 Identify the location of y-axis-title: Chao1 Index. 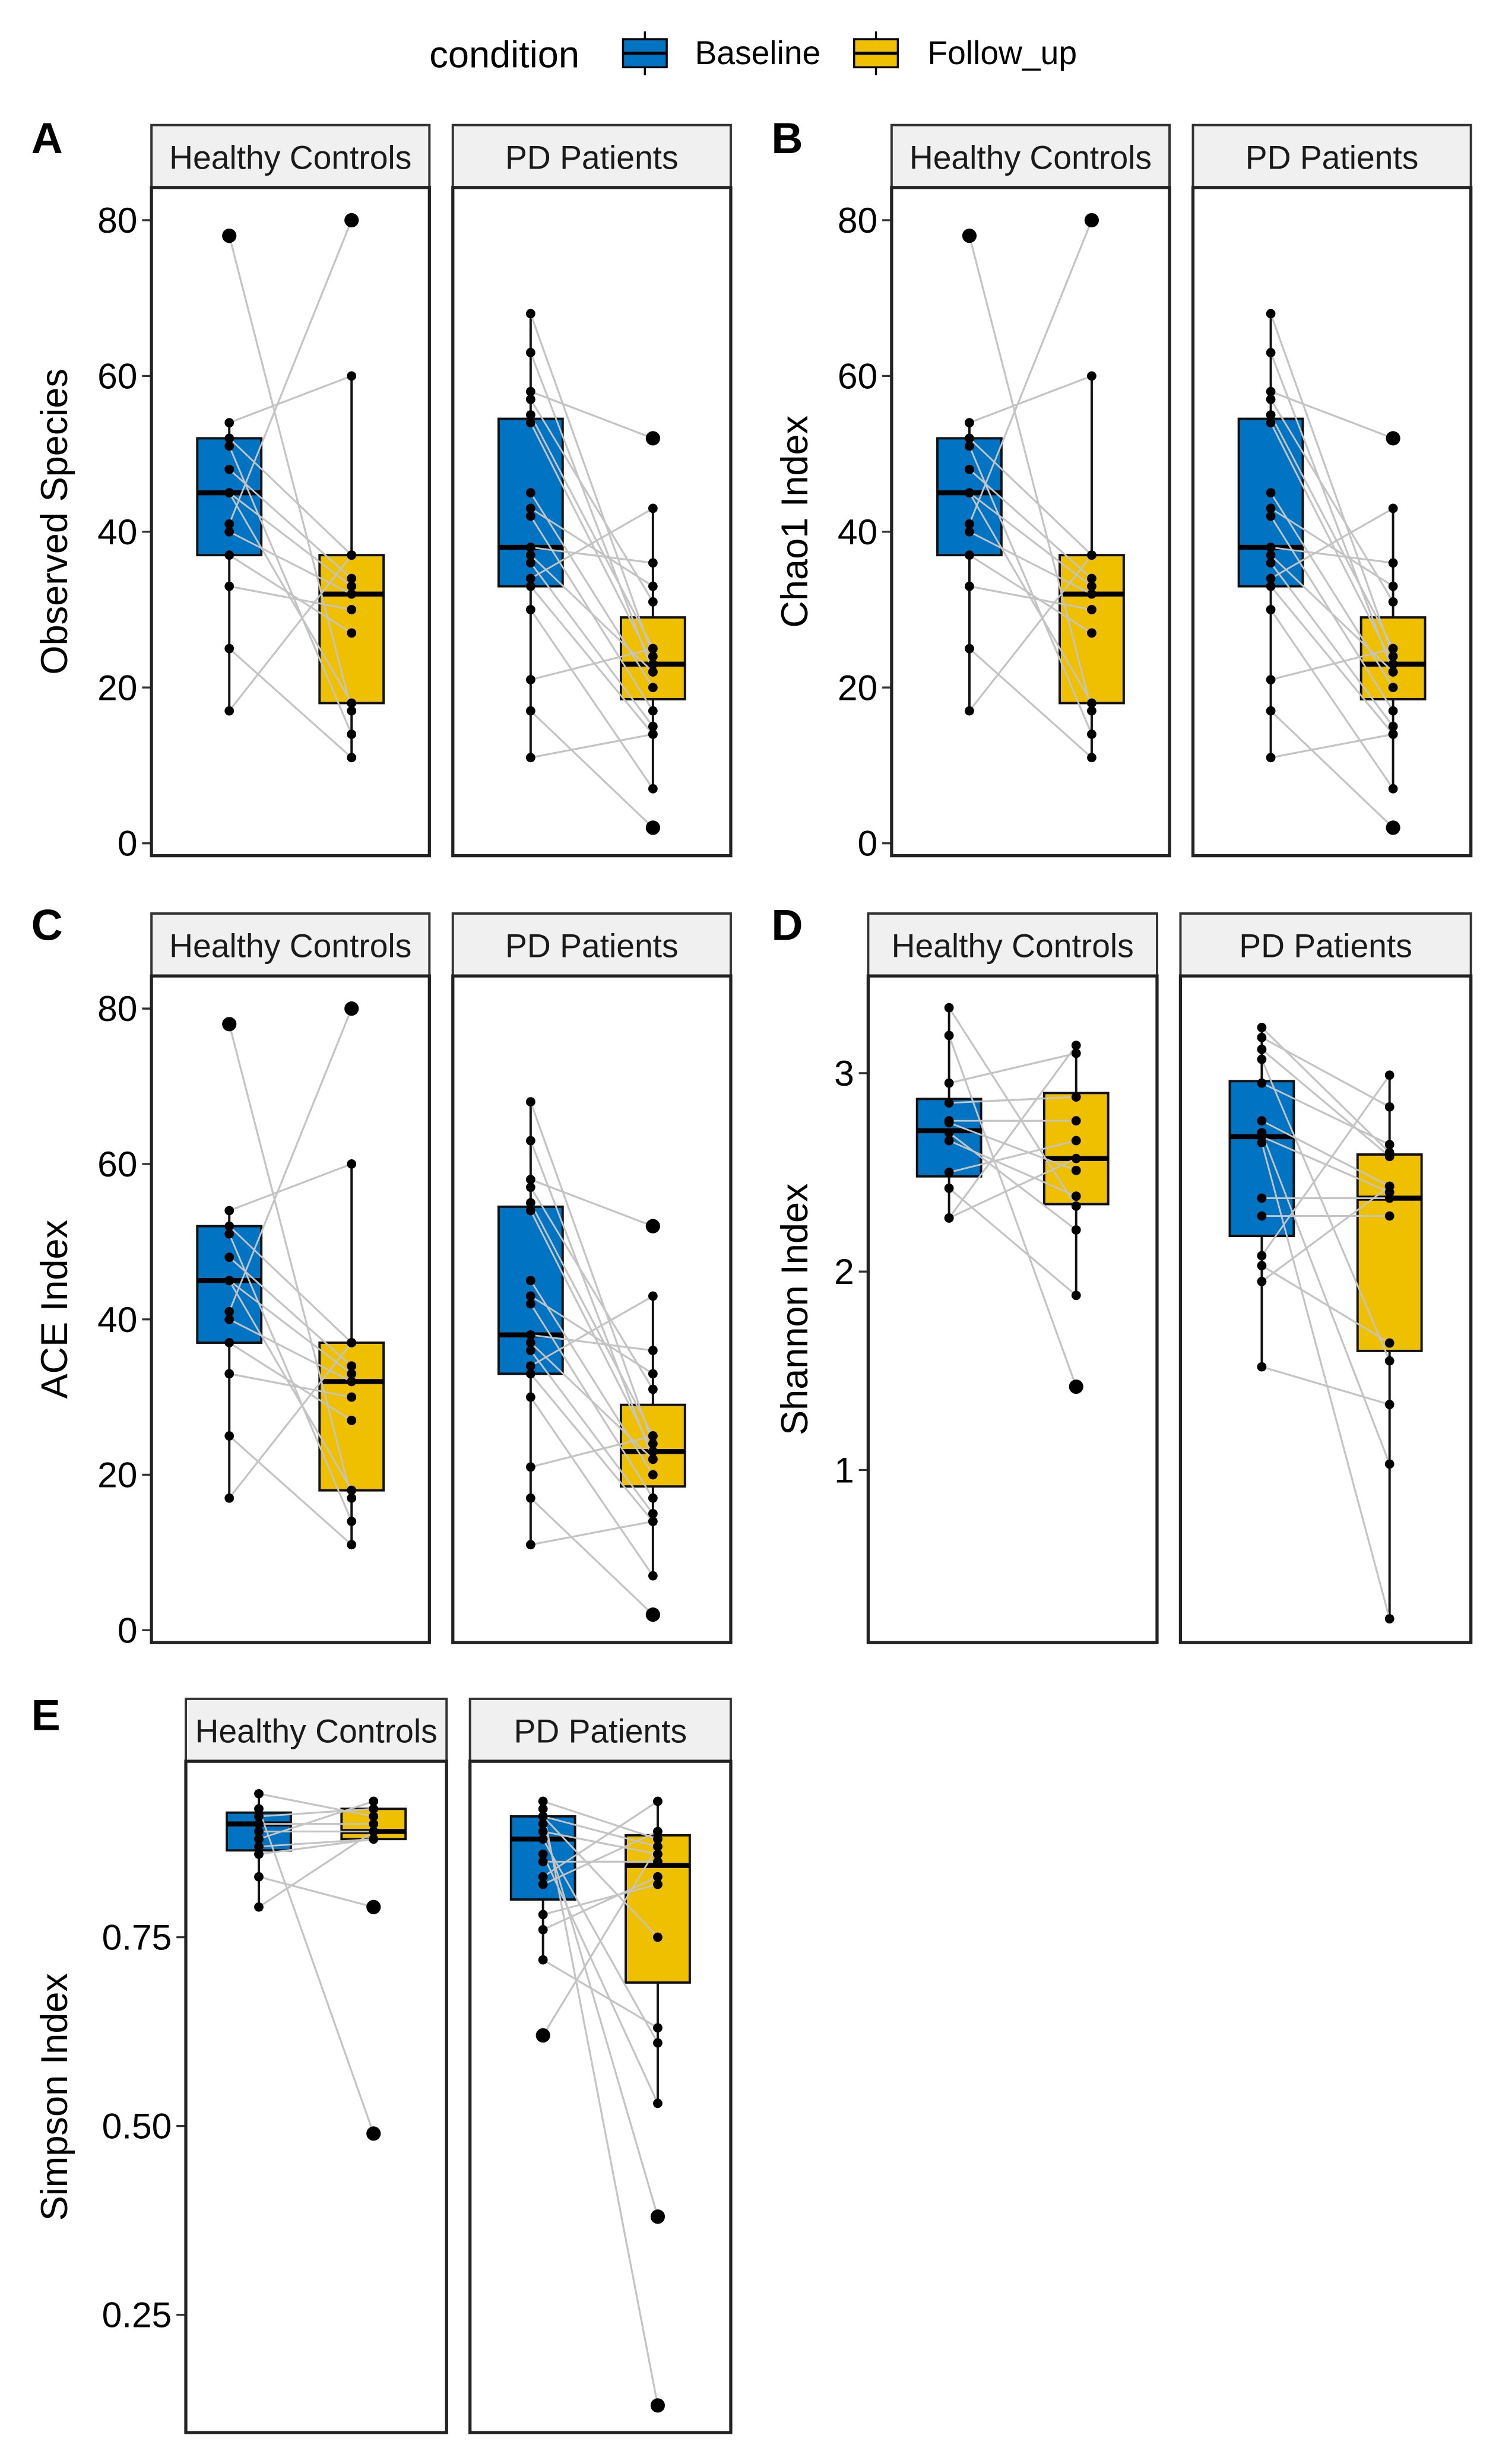
(795, 522).